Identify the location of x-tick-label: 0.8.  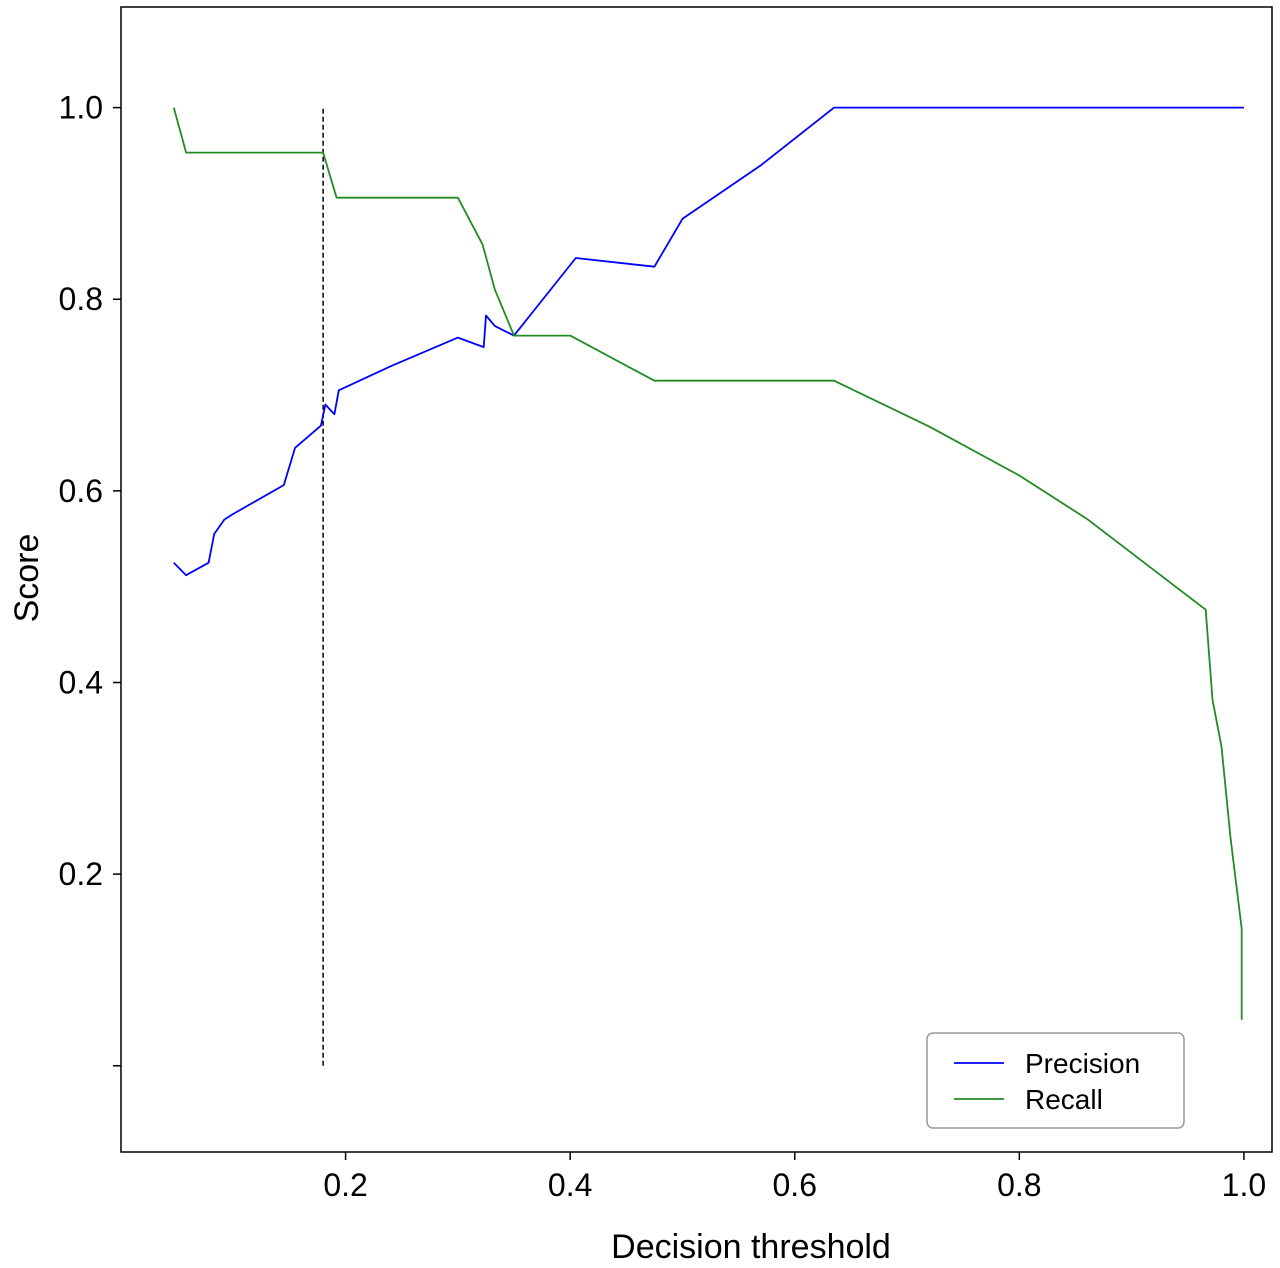
(1019, 1185).